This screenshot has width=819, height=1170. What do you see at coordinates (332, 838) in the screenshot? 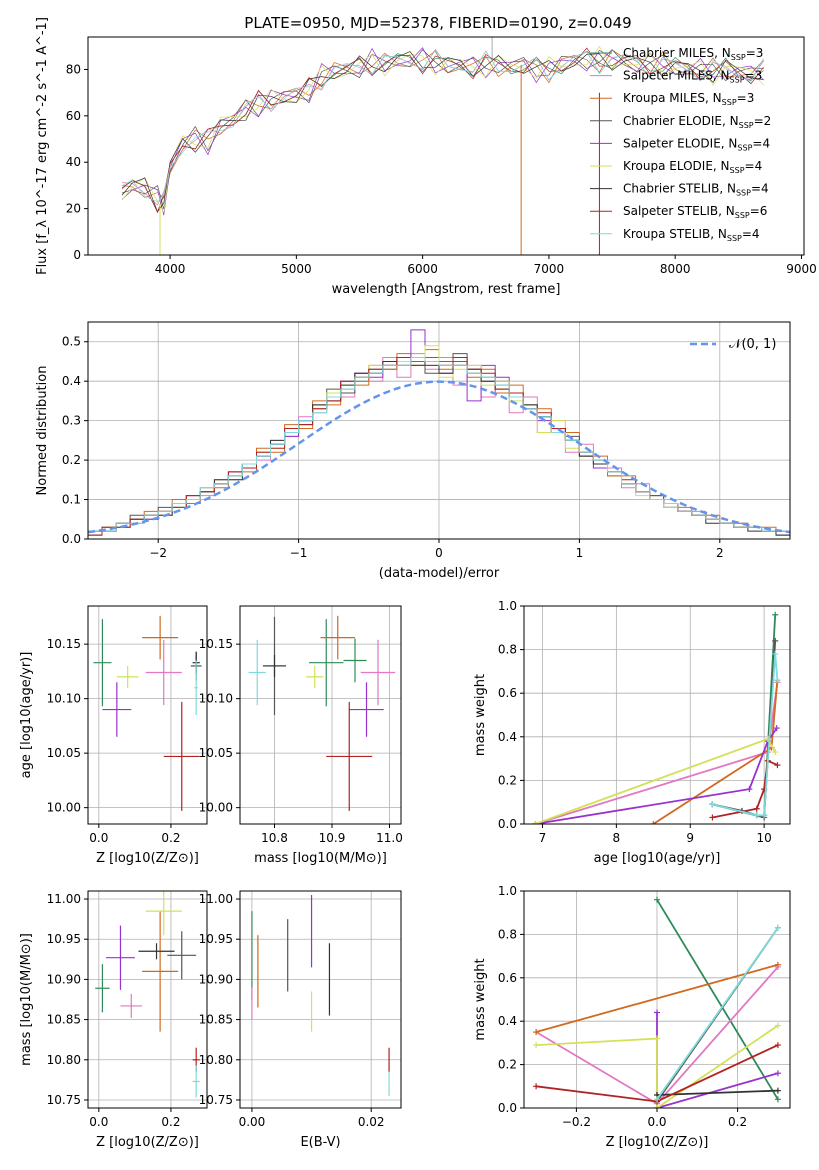
I see `x-tick-label: 10.9` at bounding box center [332, 838].